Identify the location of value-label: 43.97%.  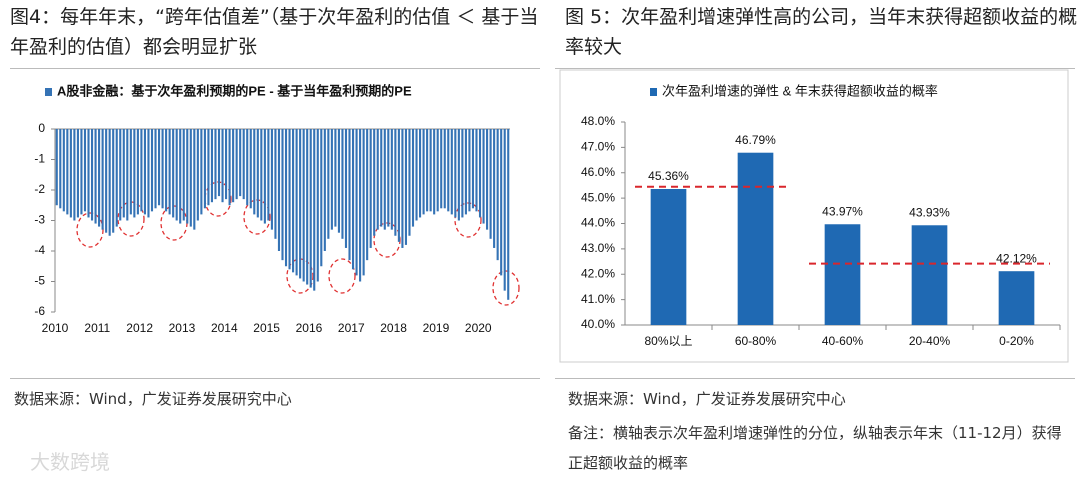
(842, 211).